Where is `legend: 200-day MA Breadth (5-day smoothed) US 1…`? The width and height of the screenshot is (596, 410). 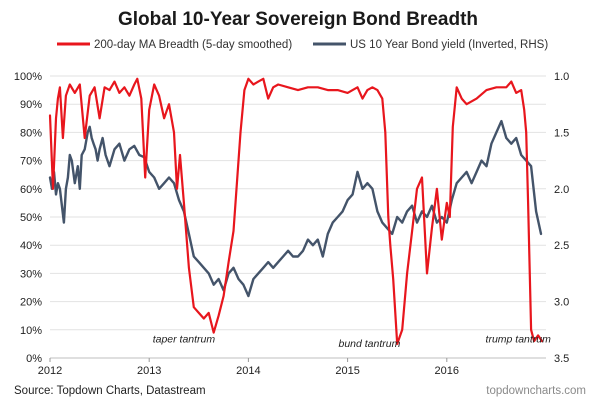 legend: 200-day MA Breadth (5-day smoothed) US 1… is located at coordinates (302, 45).